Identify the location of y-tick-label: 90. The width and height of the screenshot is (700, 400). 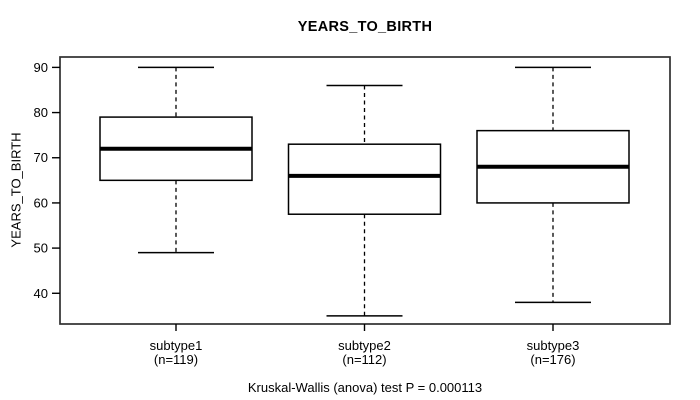
(41, 67).